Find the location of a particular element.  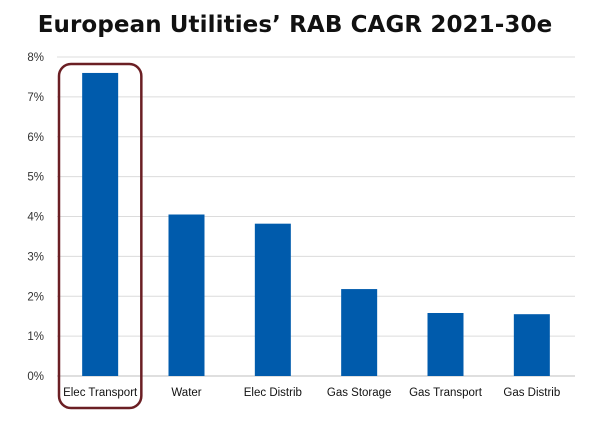

bar-gas-storage is located at coordinates (359, 332).